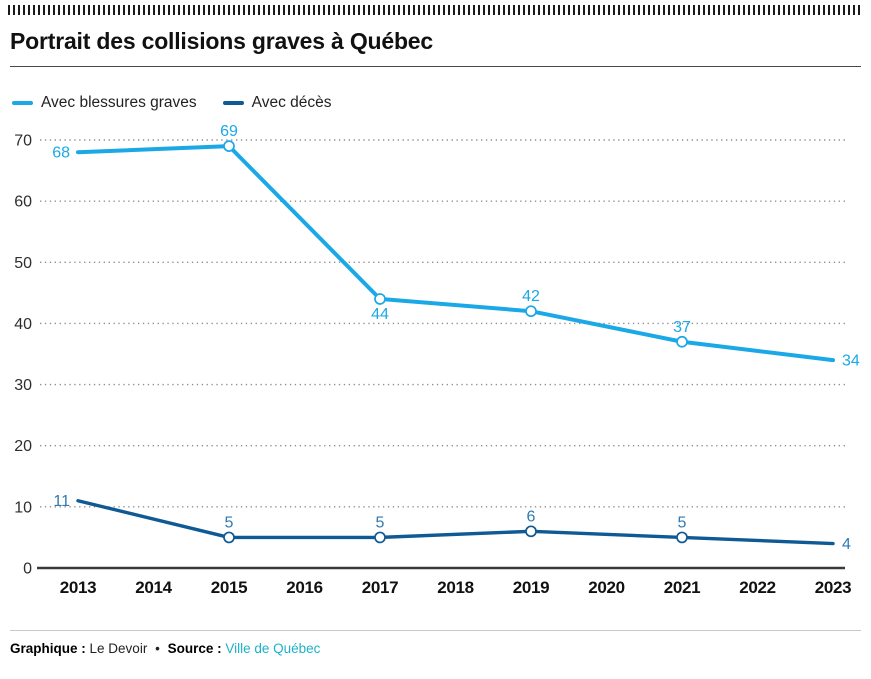 Image resolution: width=871 pixels, height=679 pixels. What do you see at coordinates (436, 103) in the screenshot?
I see `legend: Avec blessures graves Avec décès` at bounding box center [436, 103].